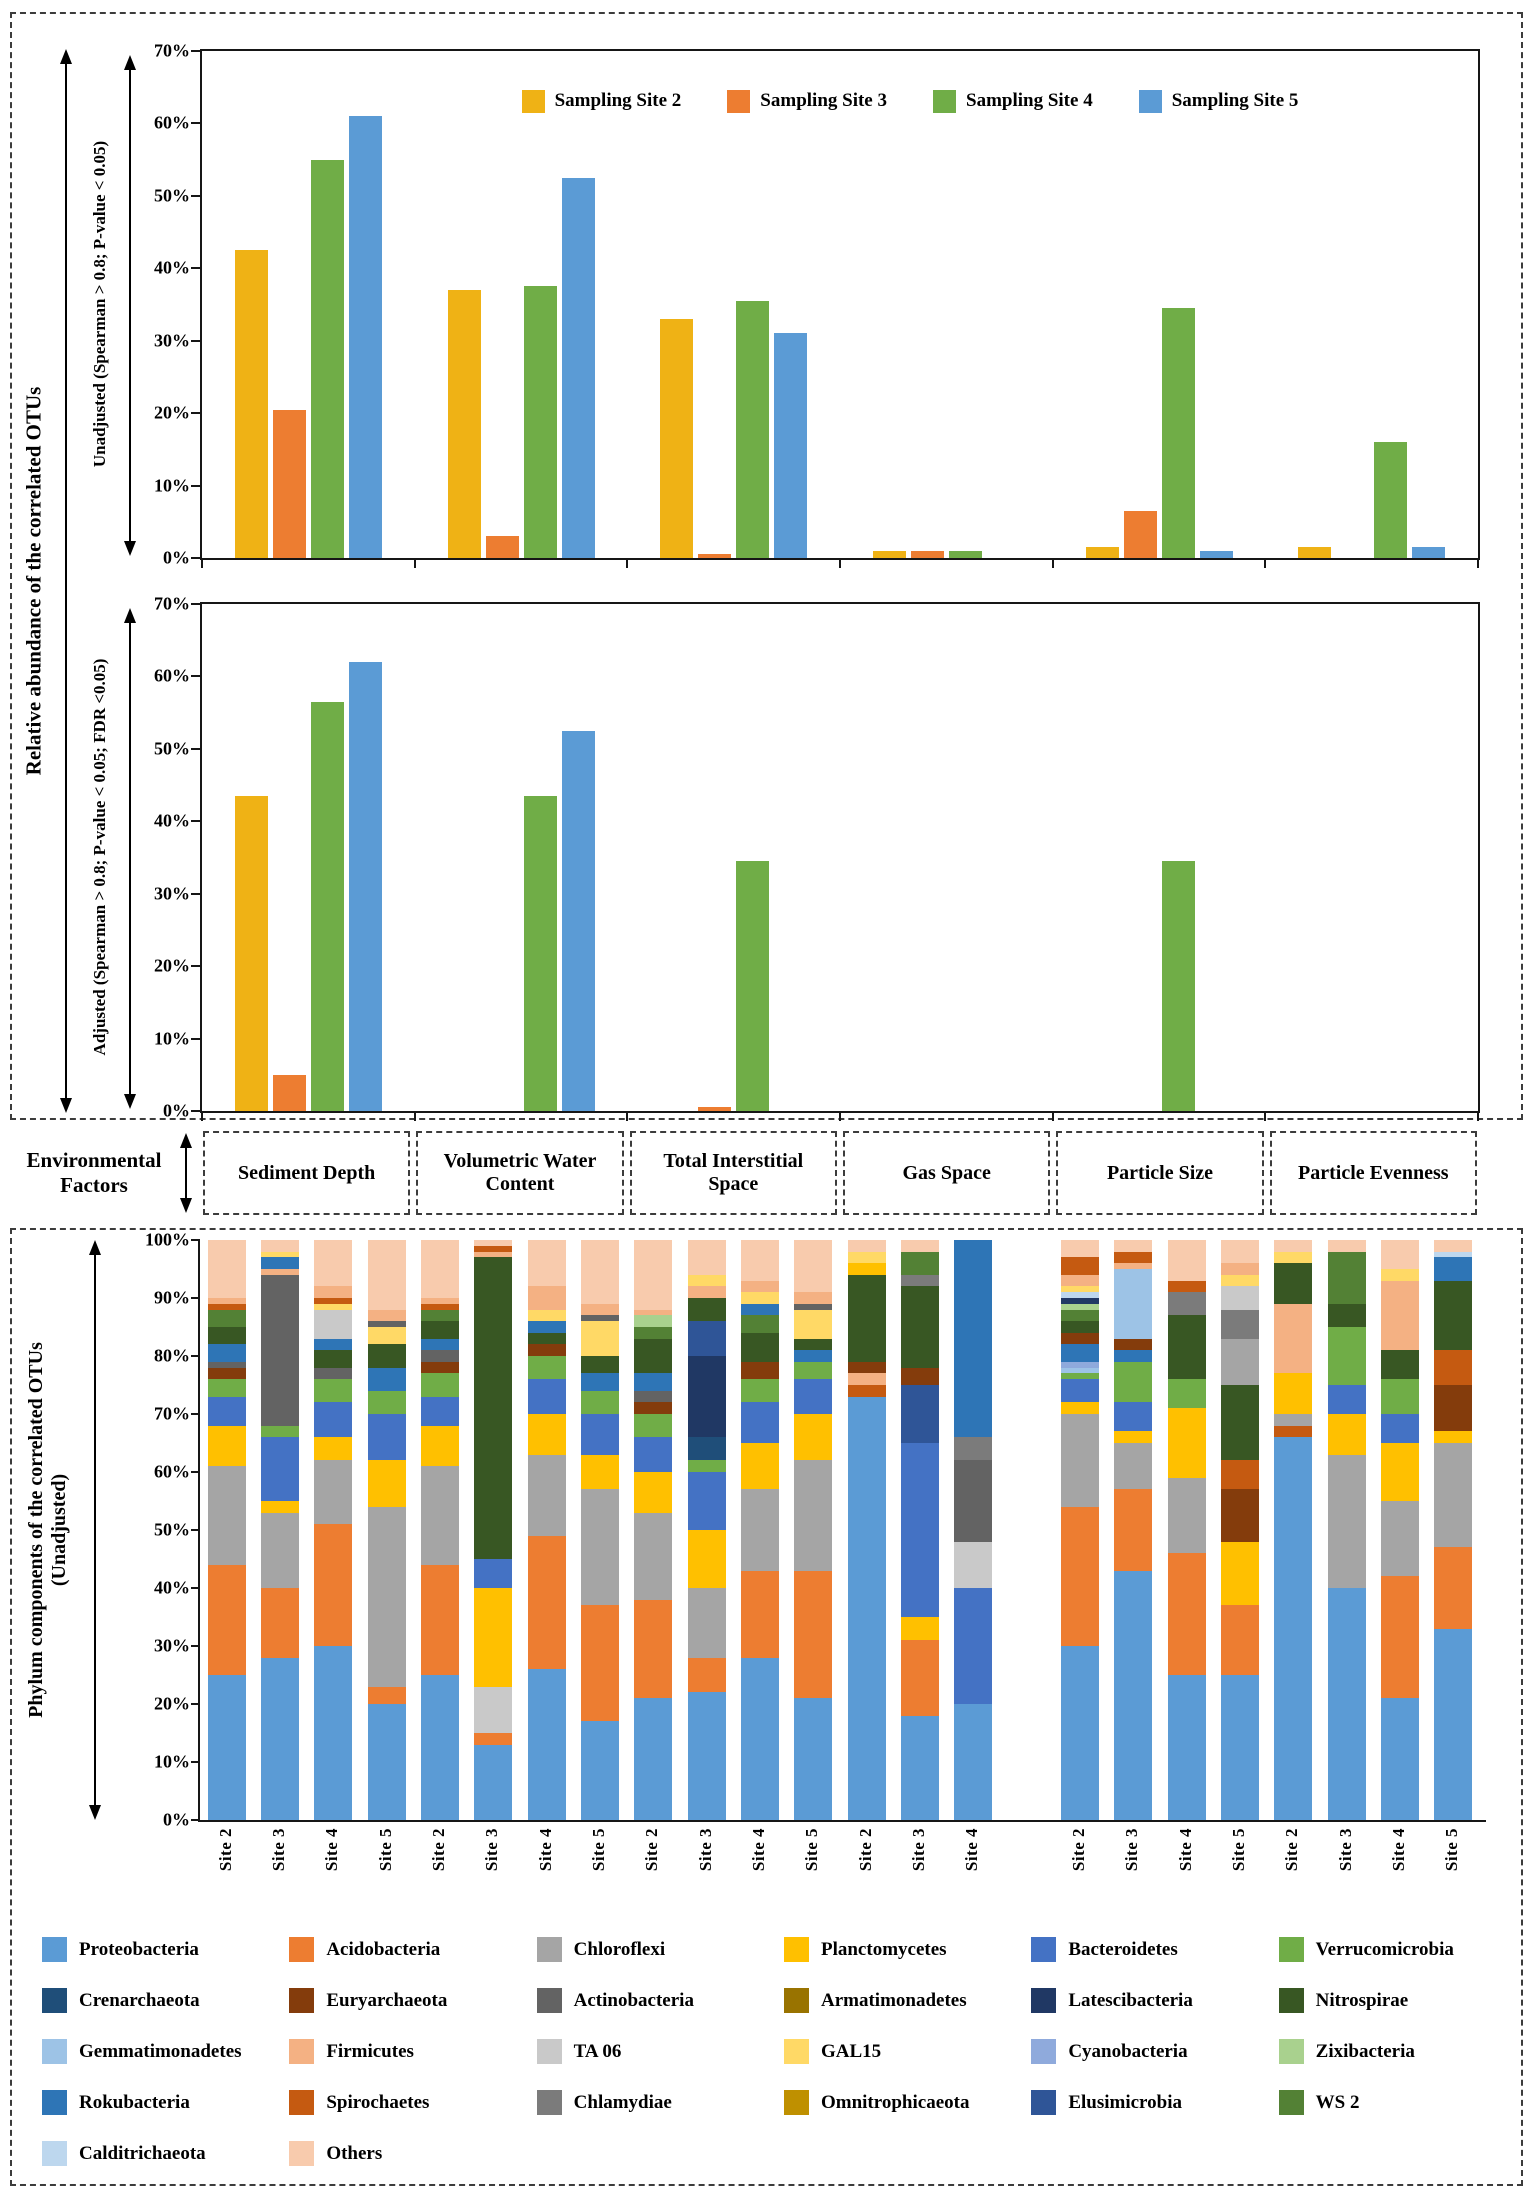 The height and width of the screenshot is (2196, 1535). I want to click on x-tick-mark, so click(1478, 1117).